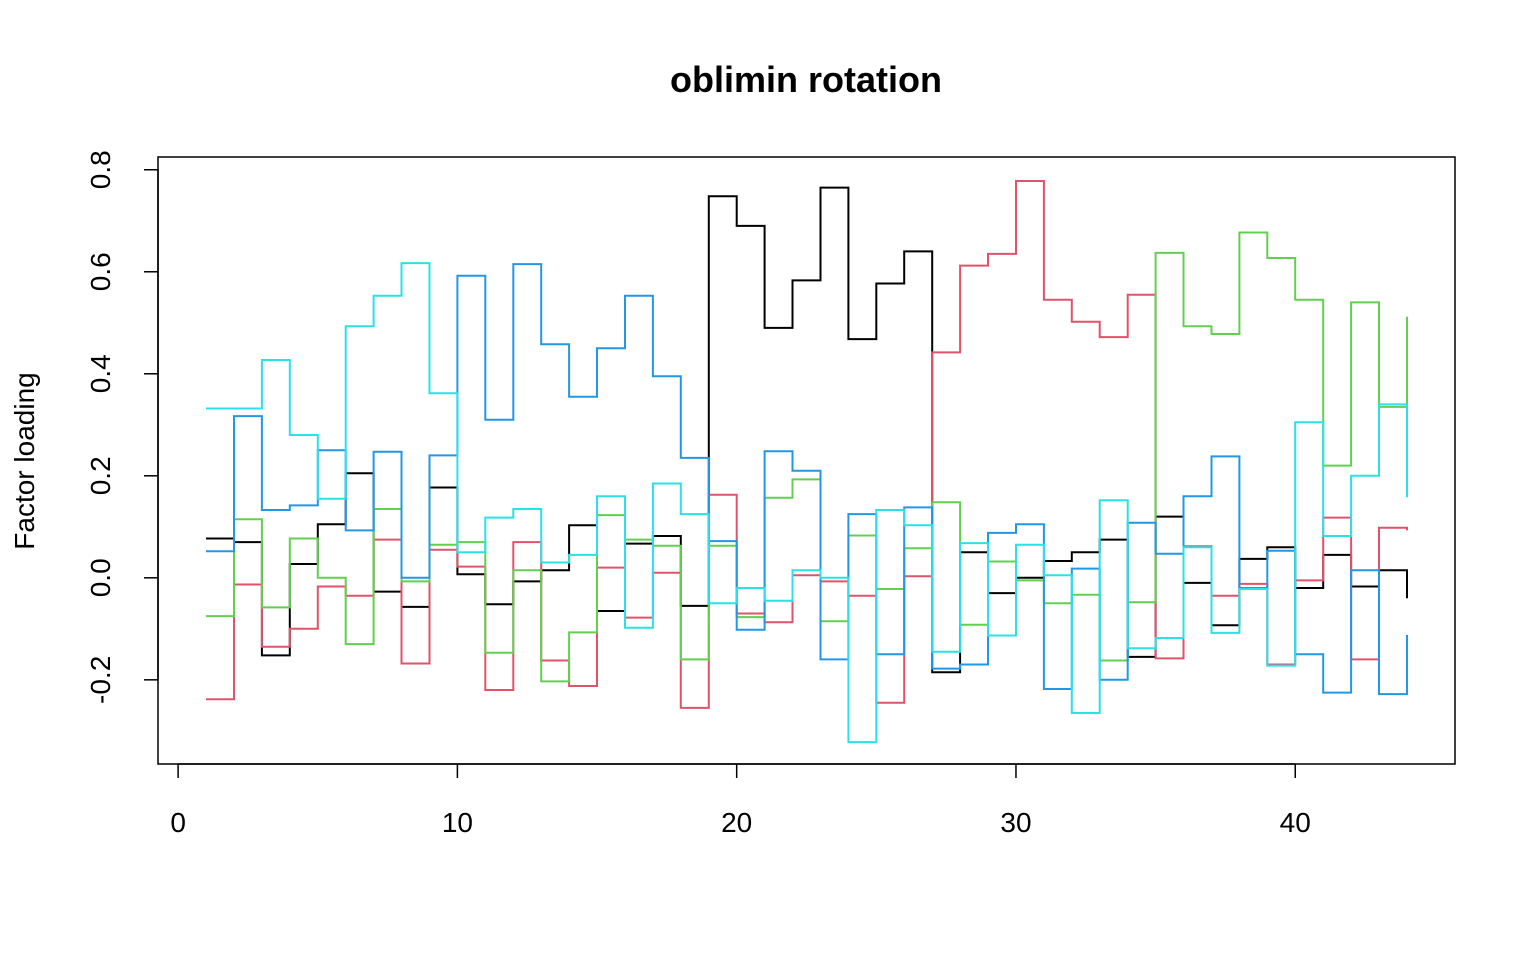 The height and width of the screenshot is (960, 1536). I want to click on x-tick-label: 40, so click(1295, 822).